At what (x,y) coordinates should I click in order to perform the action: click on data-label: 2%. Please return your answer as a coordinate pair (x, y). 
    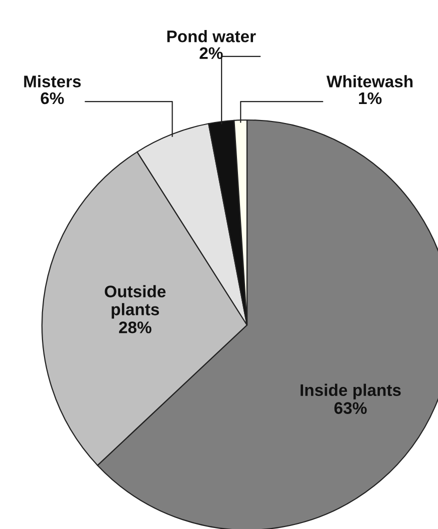
    Looking at the image, I should click on (211, 53).